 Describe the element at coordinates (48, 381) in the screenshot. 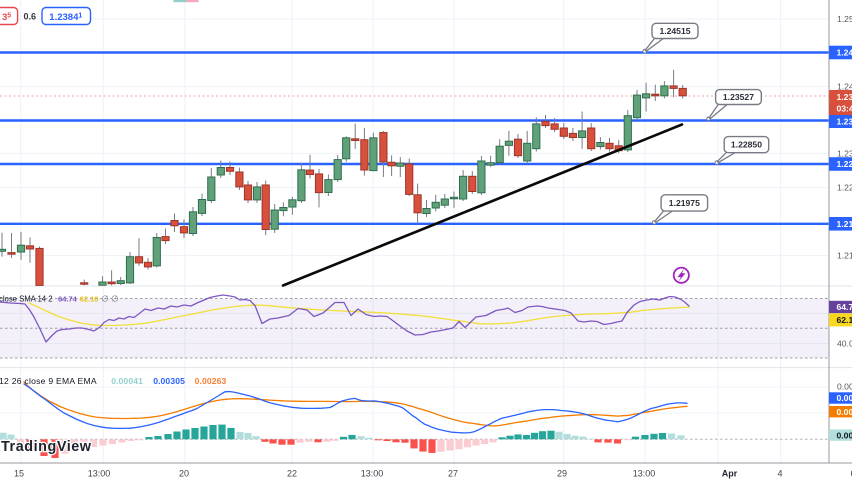

I see `svg-text: 12 26 close 9 EMA EMA` at that location.